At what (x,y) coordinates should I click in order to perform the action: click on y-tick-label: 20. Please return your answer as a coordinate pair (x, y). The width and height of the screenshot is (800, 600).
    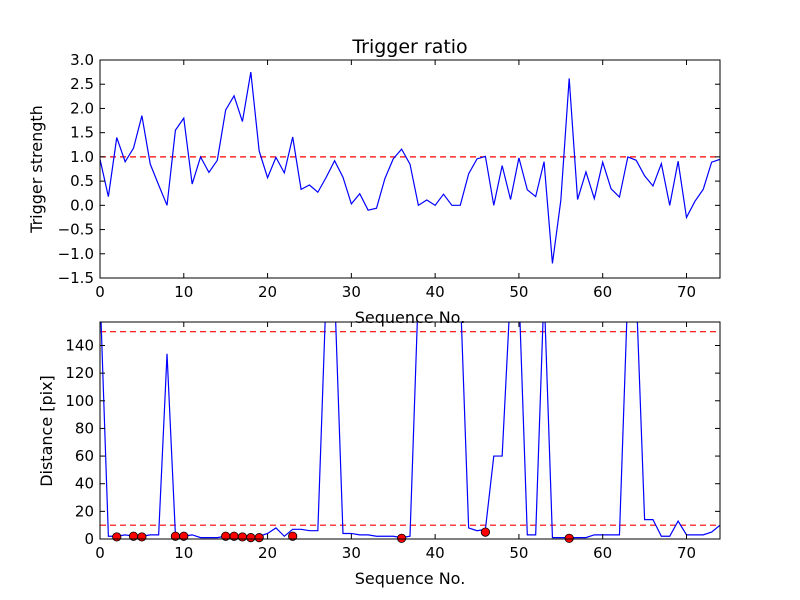
    Looking at the image, I should click on (84, 511).